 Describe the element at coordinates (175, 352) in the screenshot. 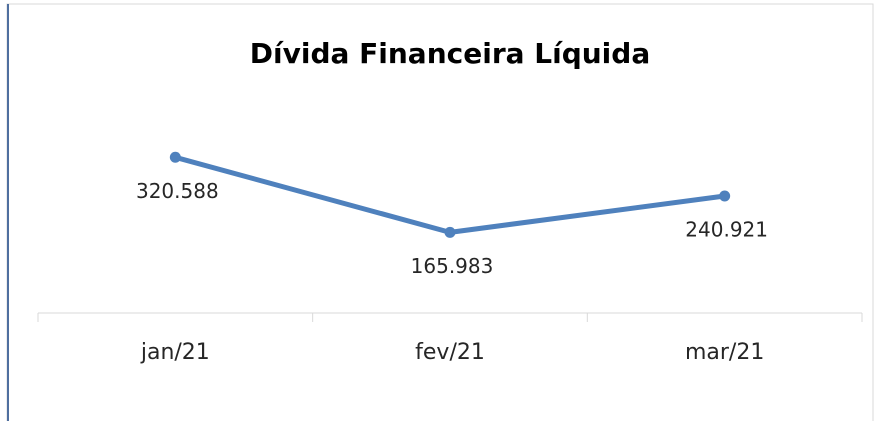

I see `x-tick-label: jan/21` at that location.